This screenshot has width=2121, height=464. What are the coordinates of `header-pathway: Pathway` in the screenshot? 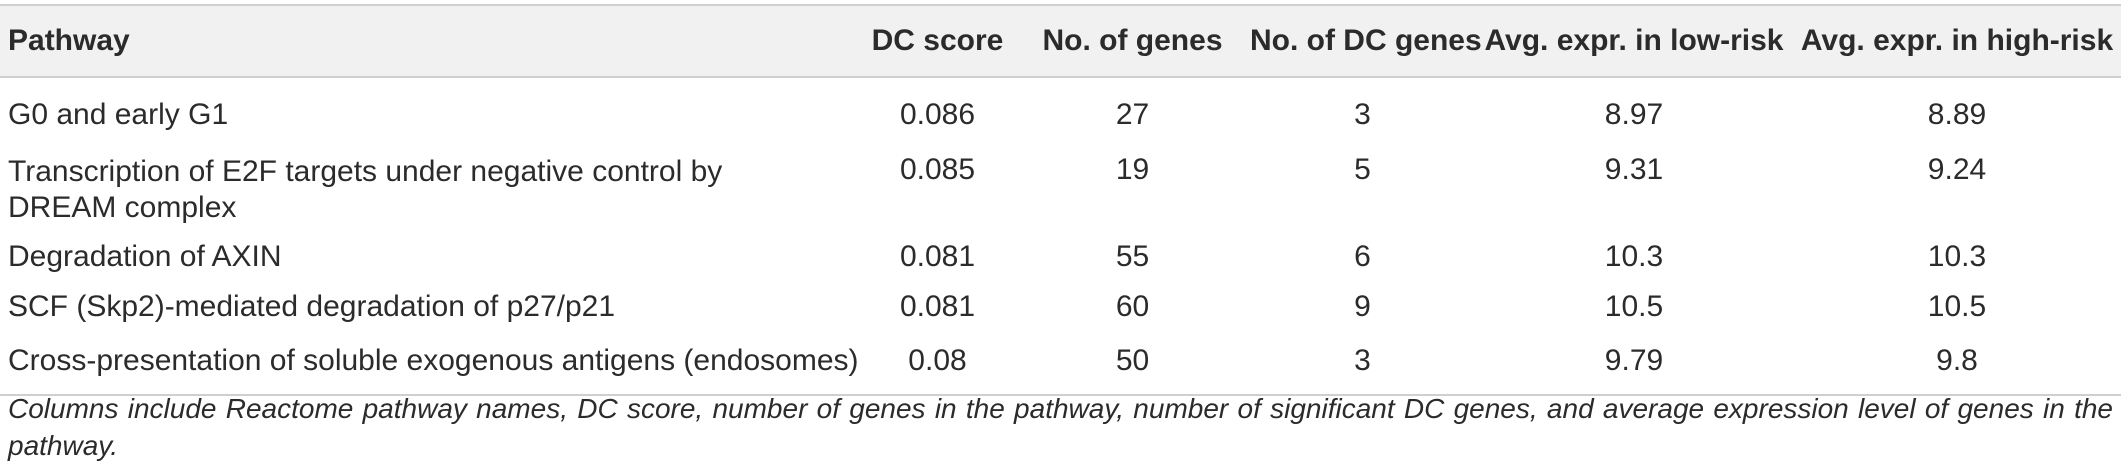 It's located at (430, 41).